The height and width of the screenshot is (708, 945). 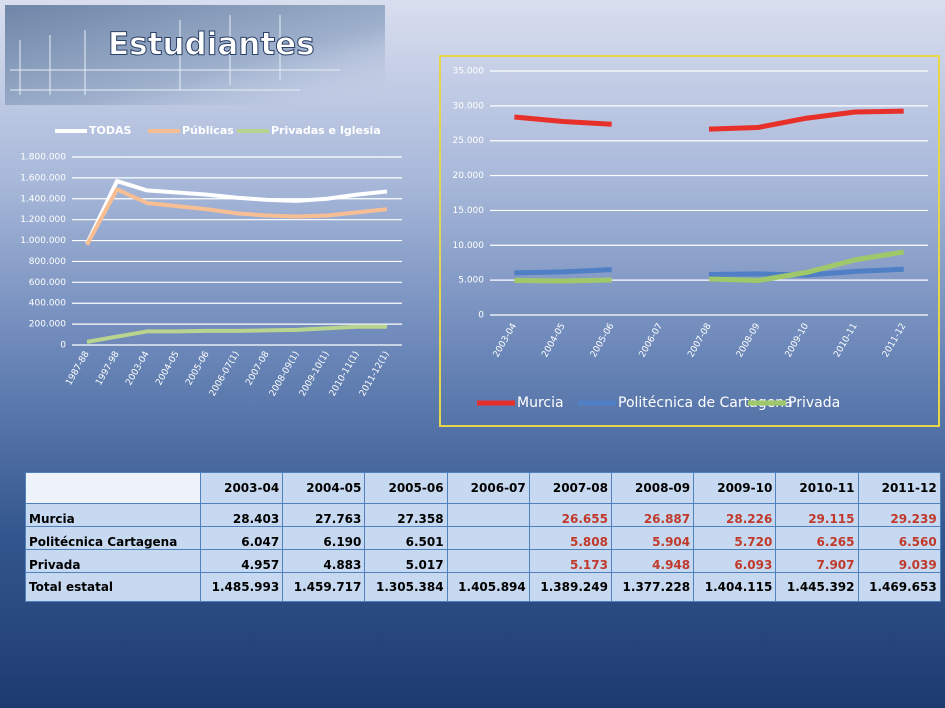 I want to click on y-tick-label: 30.000, so click(x=469, y=106).